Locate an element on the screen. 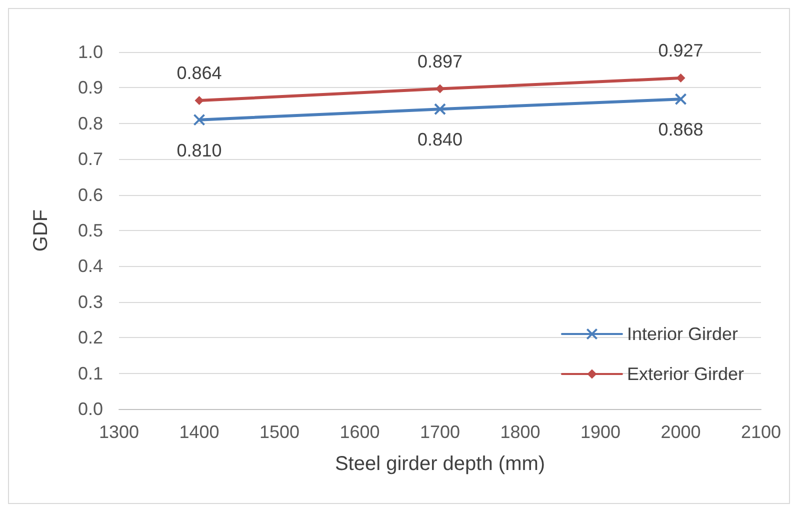 This screenshot has width=798, height=512. x-tick-label: 1600 is located at coordinates (360, 432).